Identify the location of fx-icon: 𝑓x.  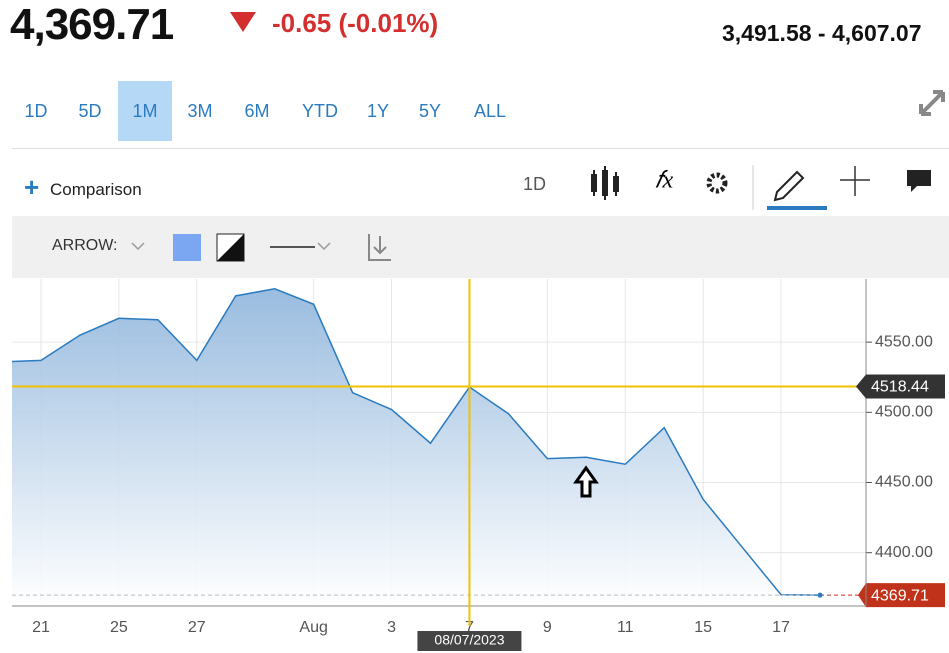
(664, 181).